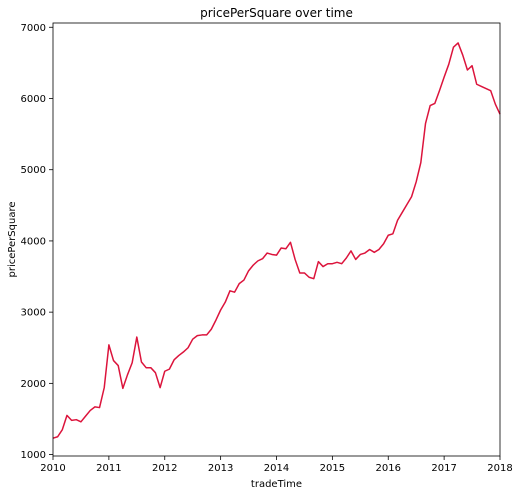 This screenshot has height=496, width=519. Describe the element at coordinates (443, 468) in the screenshot. I see `x-tick-label: 2017` at that location.